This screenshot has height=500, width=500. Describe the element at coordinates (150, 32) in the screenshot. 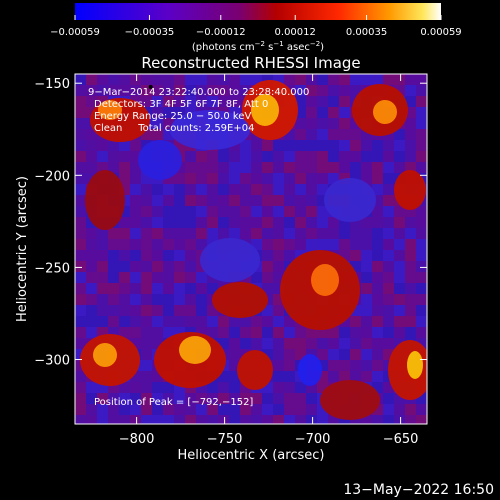

I see `colorbar-tick-label: −0.00035` at that location.